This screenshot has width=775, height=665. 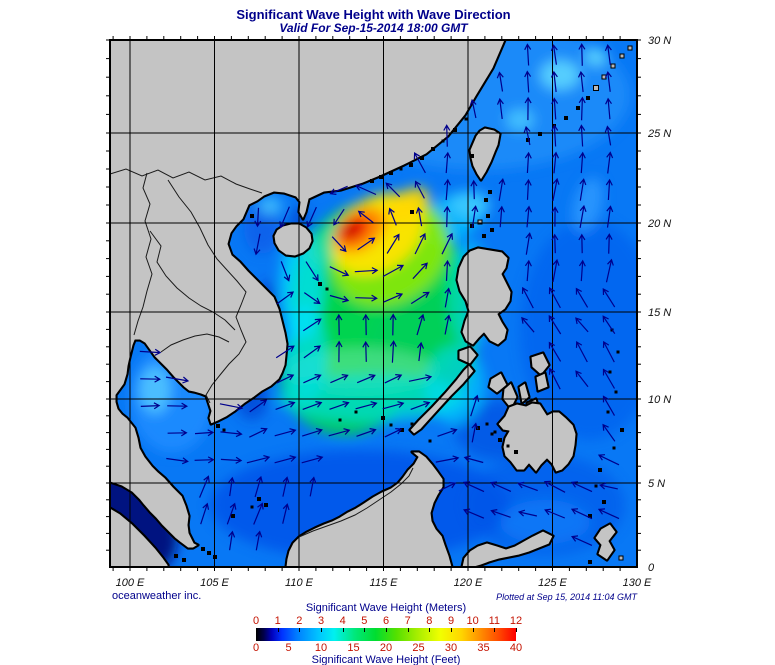 I want to click on lon-label: 130 E, so click(x=637, y=583).